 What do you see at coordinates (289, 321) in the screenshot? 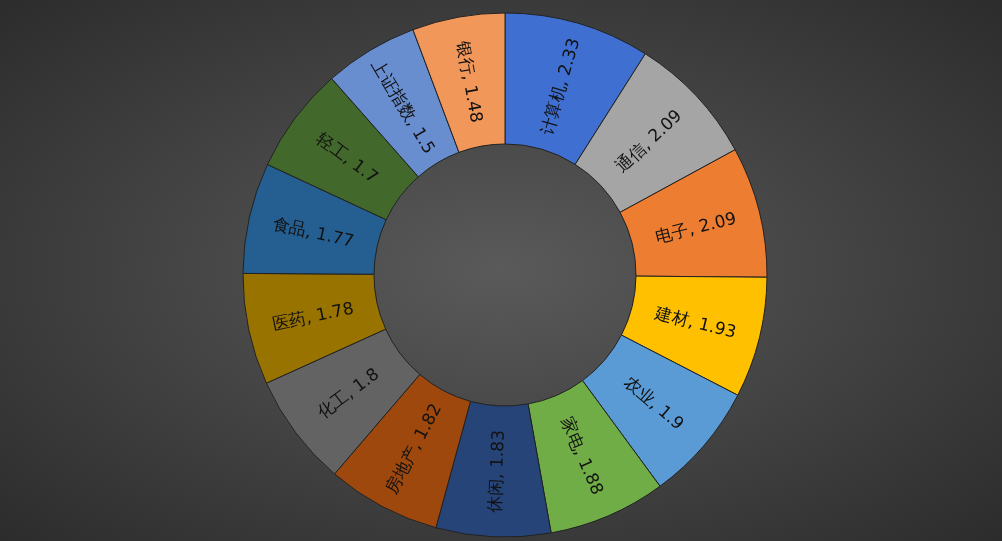
I see `slice-label: 医药` at bounding box center [289, 321].